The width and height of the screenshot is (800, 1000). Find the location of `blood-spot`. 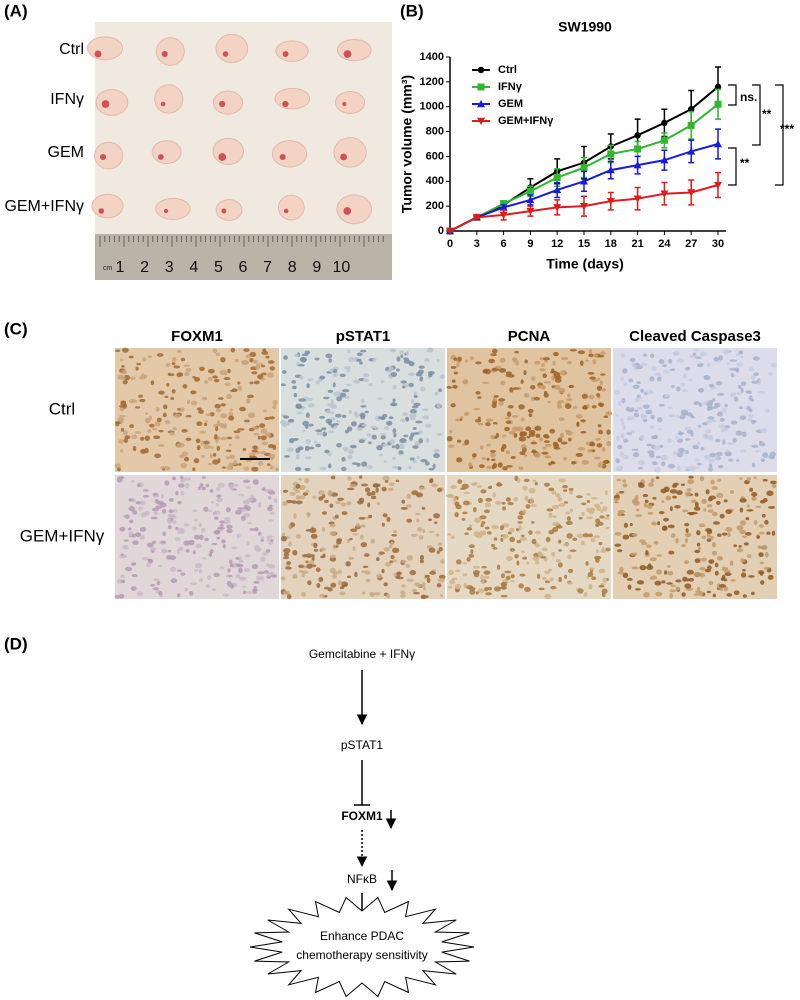

blood-spot is located at coordinates (103, 157).